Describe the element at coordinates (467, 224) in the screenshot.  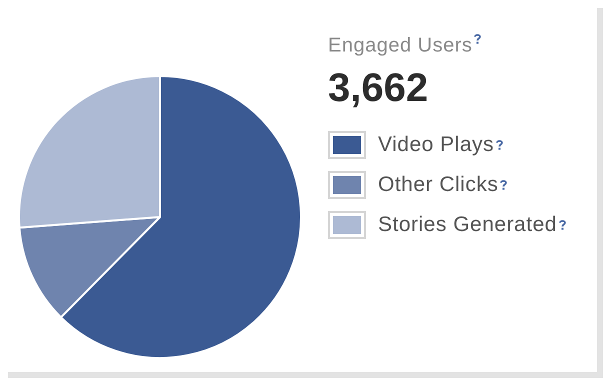
I see `legend-label: Stories Generated` at that location.